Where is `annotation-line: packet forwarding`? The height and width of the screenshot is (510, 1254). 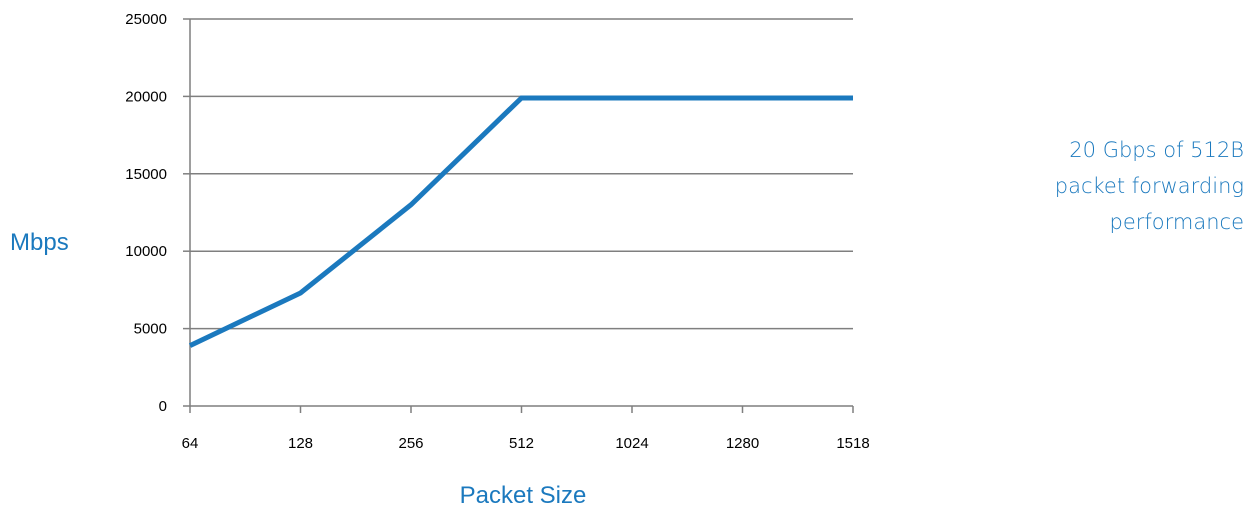
annotation-line: packet forwarding is located at coordinates (1149, 186).